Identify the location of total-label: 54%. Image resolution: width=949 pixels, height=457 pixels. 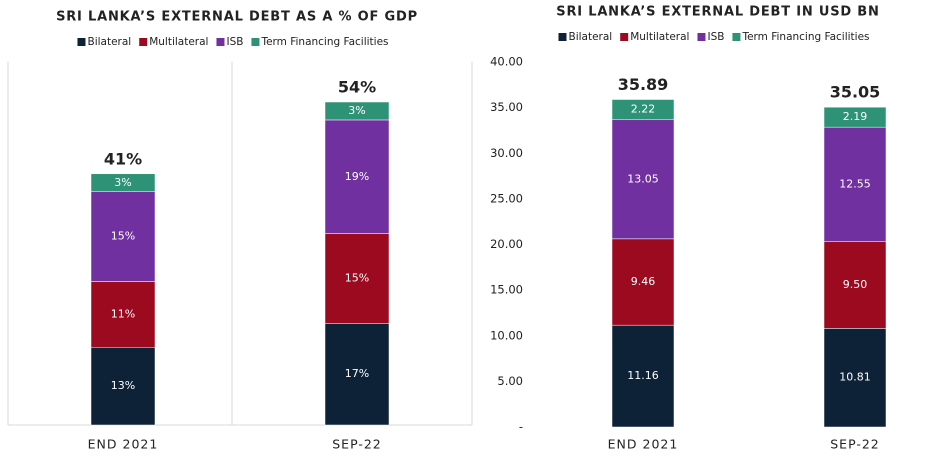
(357, 87).